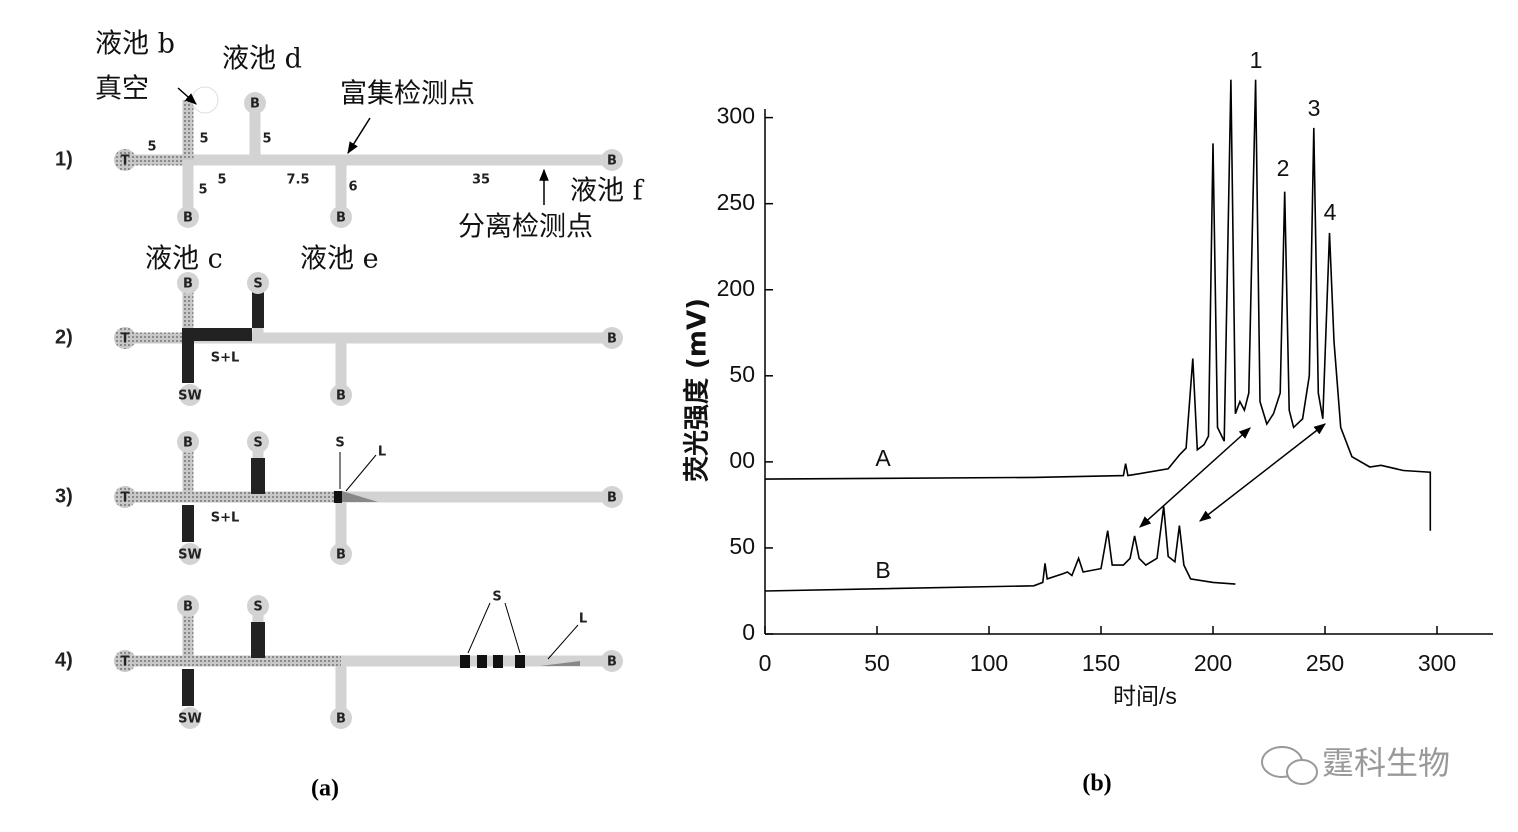 The image size is (1518, 832). What do you see at coordinates (64, 660) in the screenshot?
I see `row-label: 4)` at bounding box center [64, 660].